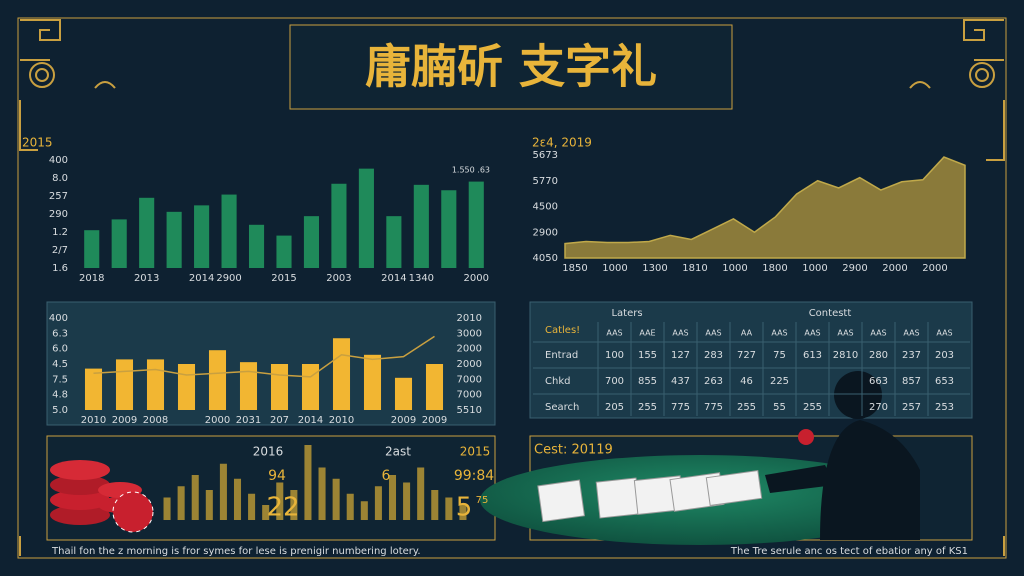 The height and width of the screenshot is (576, 1024). I want to click on y-tick-label: 2900, so click(545, 232).